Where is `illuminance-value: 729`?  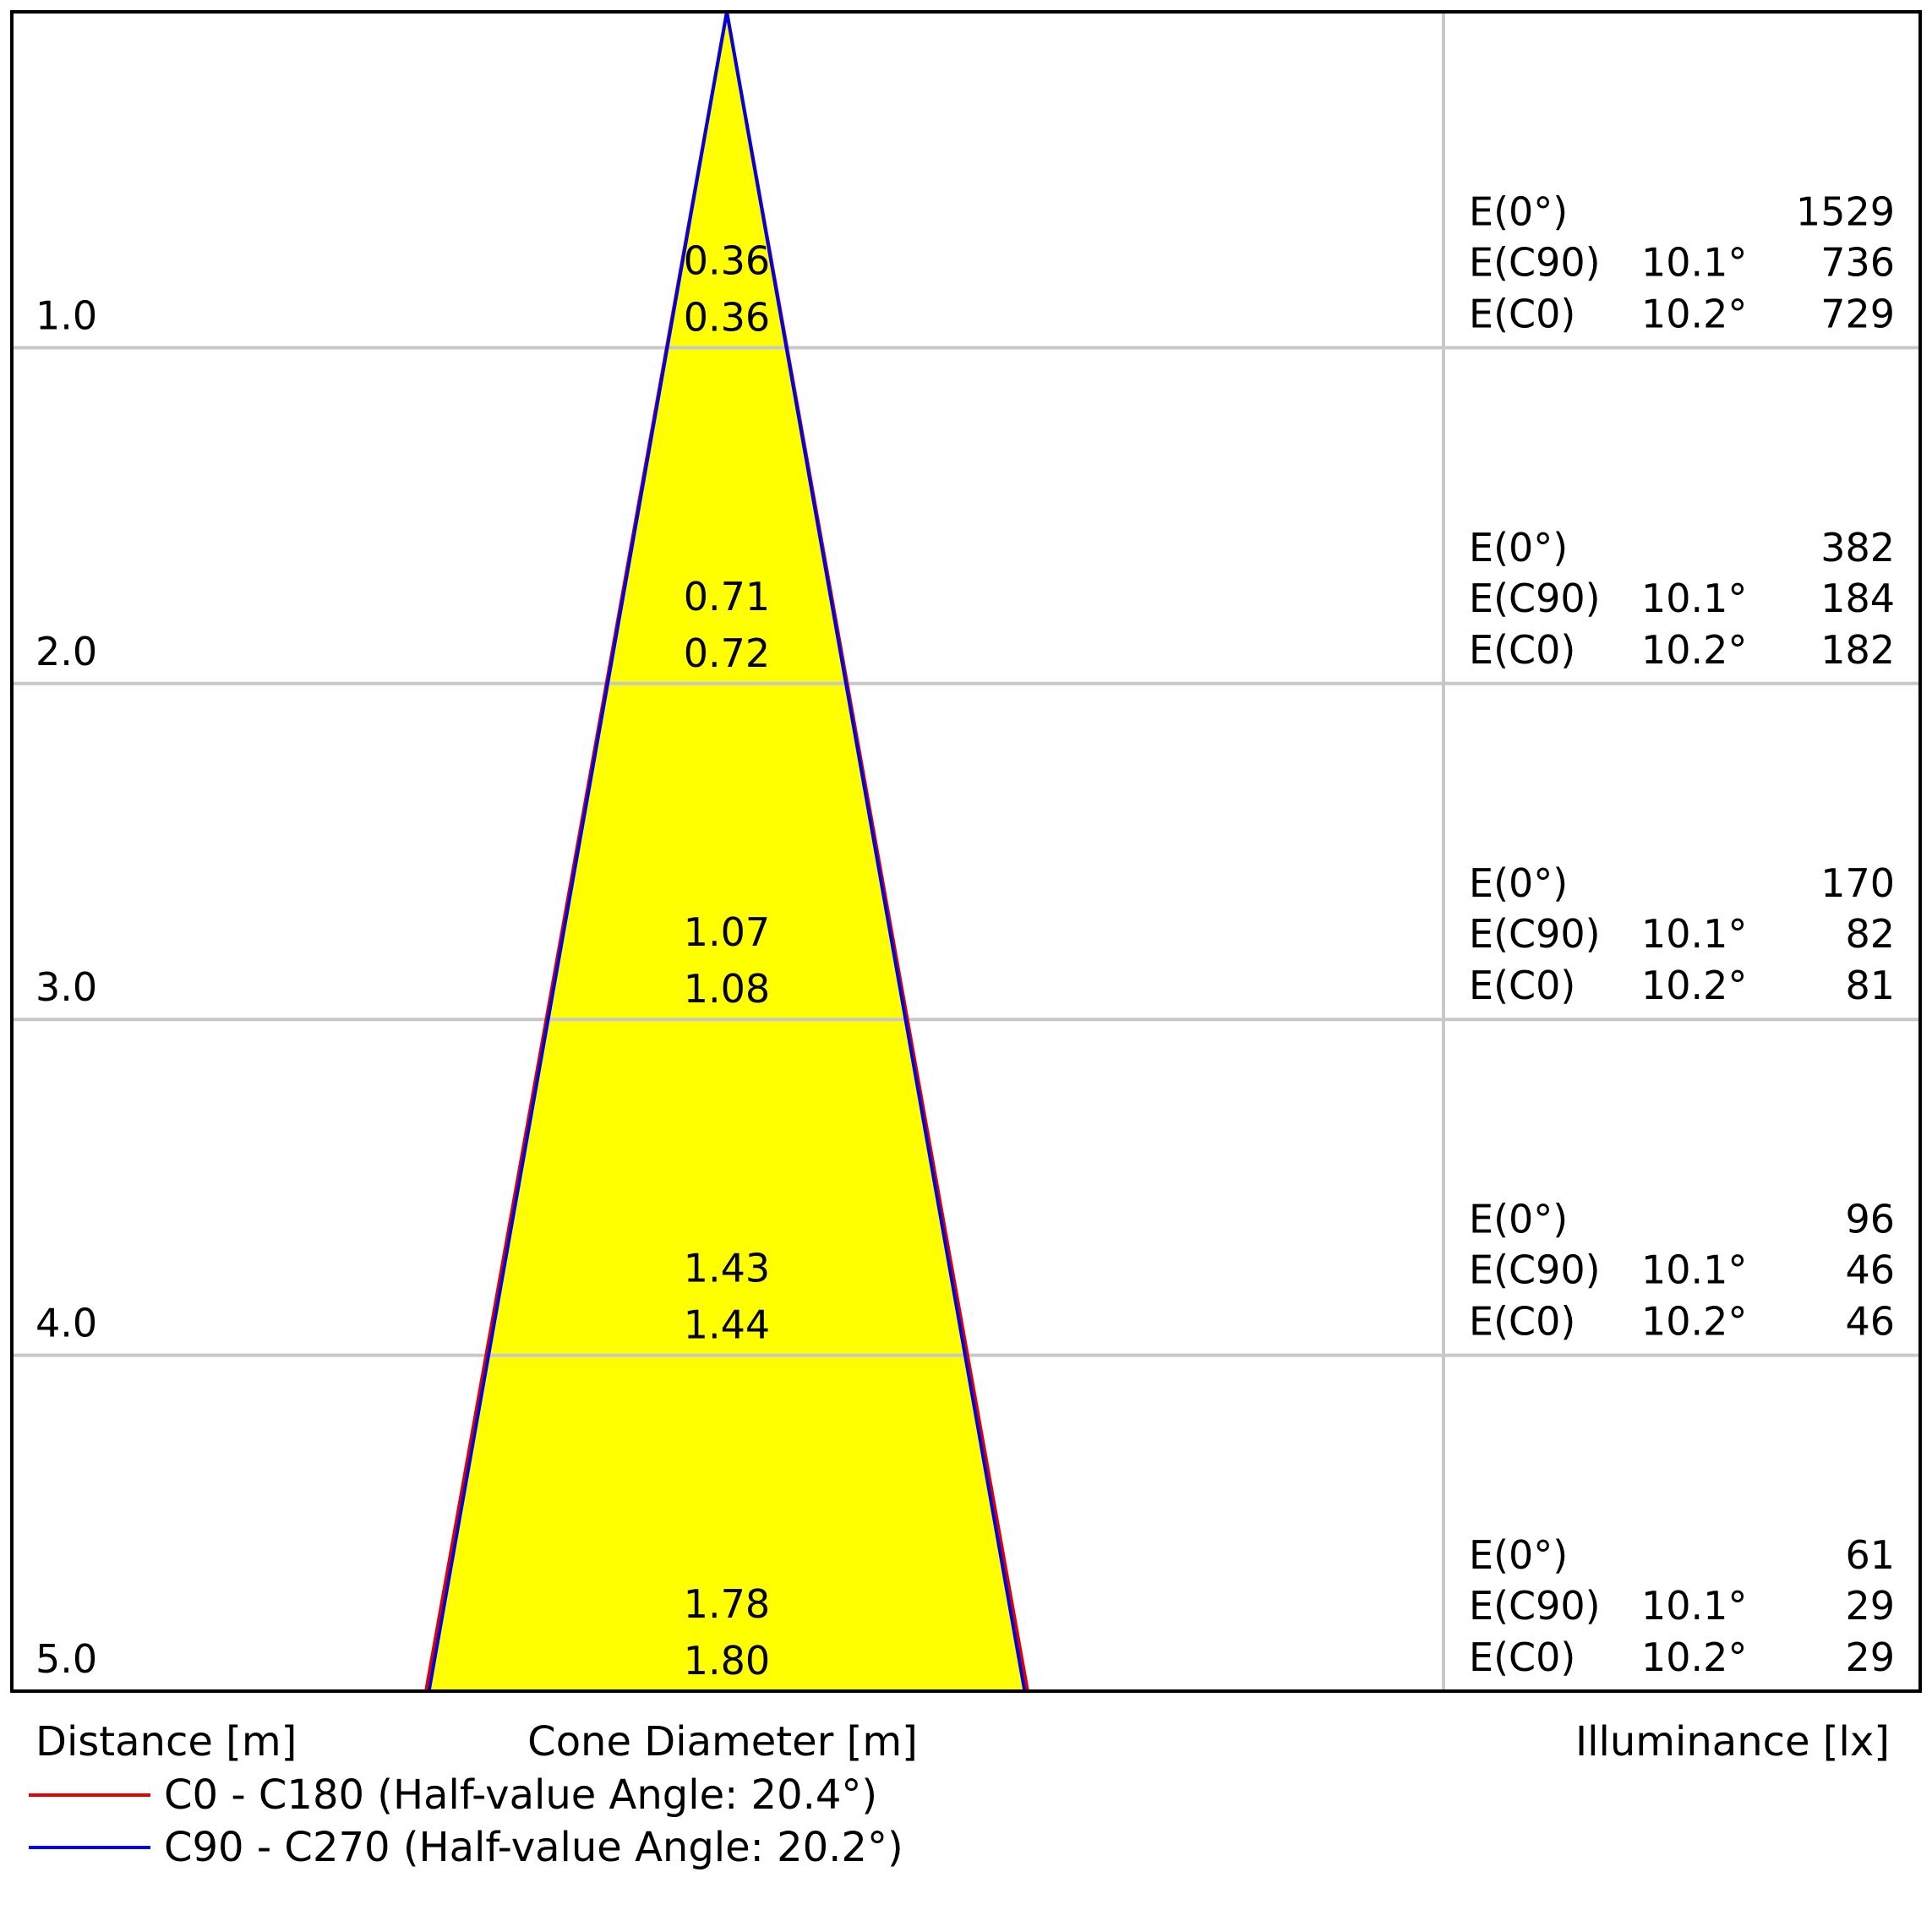 illuminance-value: 729 is located at coordinates (1857, 313).